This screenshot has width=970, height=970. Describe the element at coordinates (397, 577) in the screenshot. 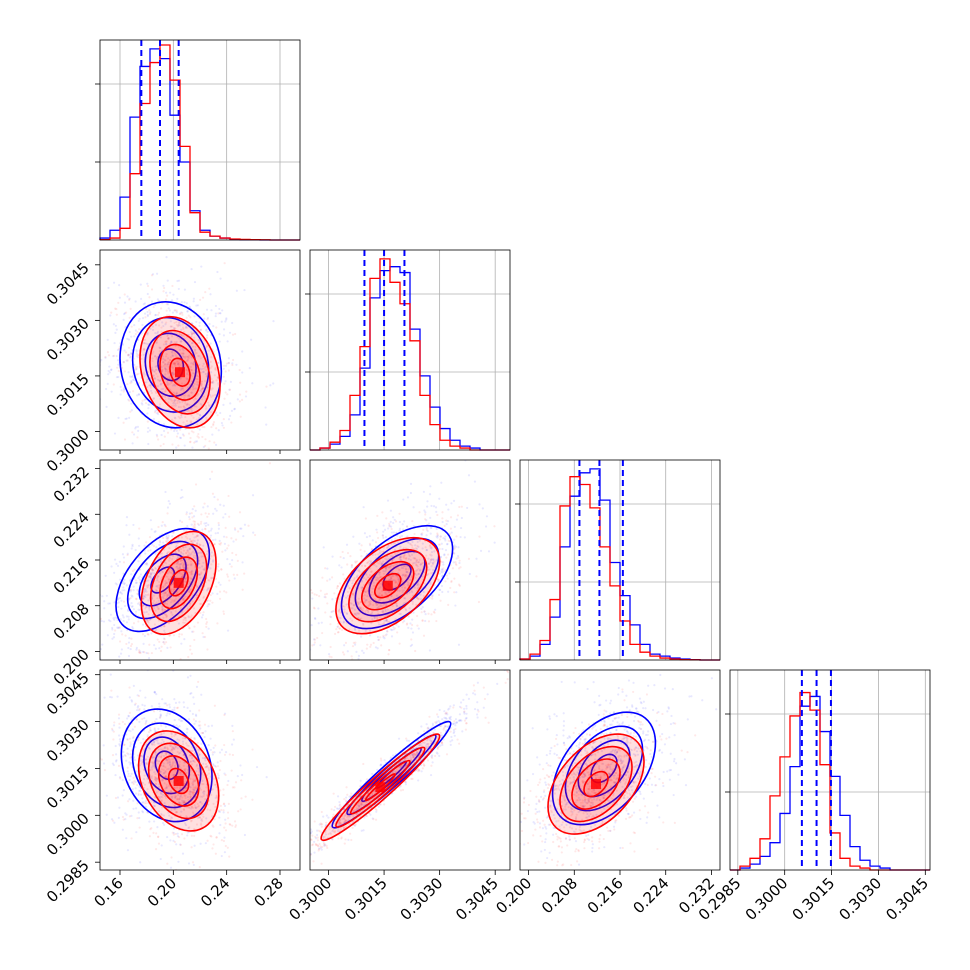

I see `contour-blue` at that location.